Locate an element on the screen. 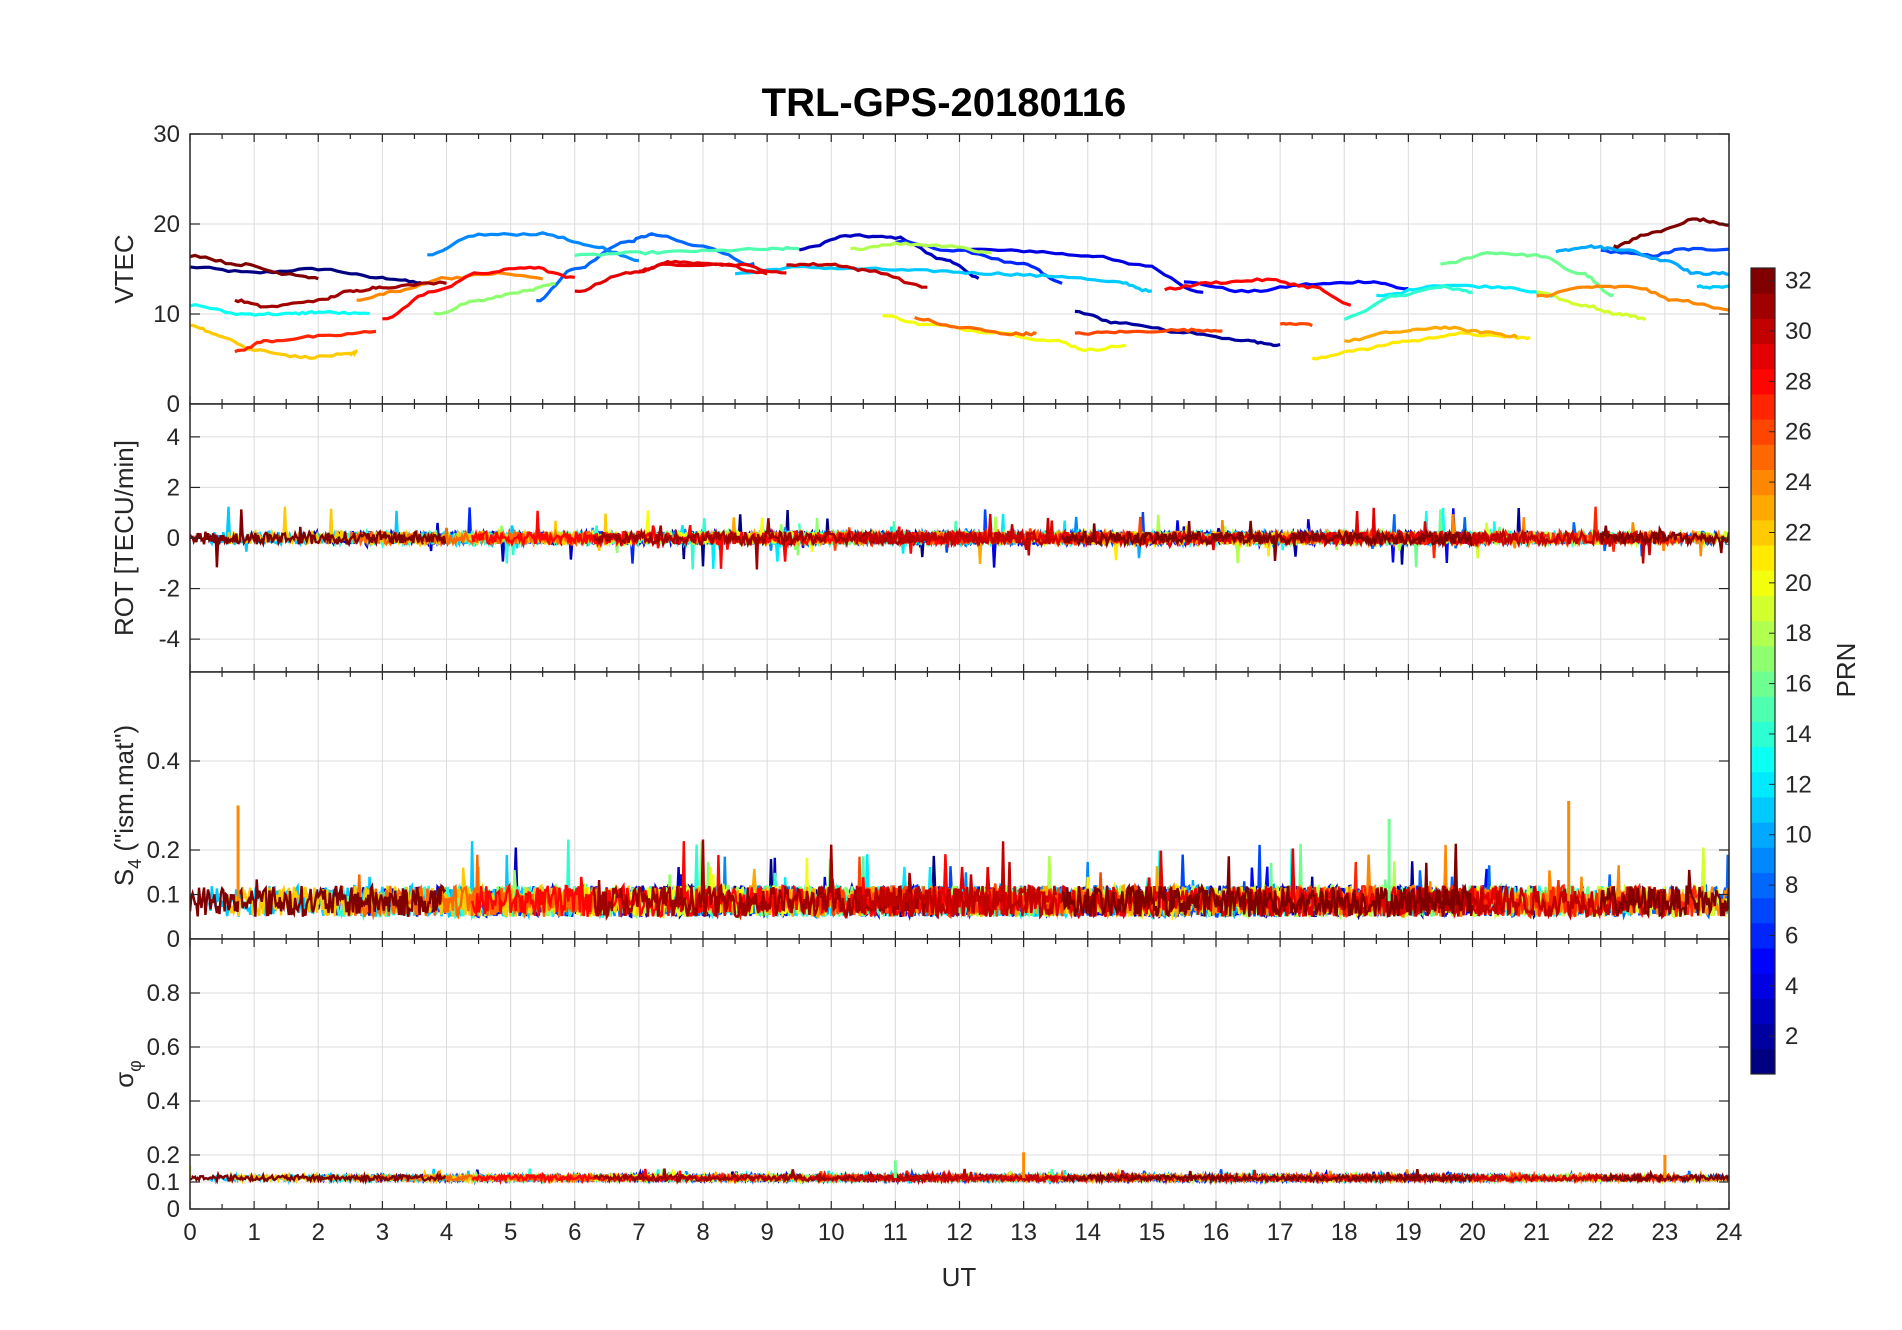 This screenshot has width=1902, height=1330. colorbar-tick-label: 22 is located at coordinates (1798, 532).